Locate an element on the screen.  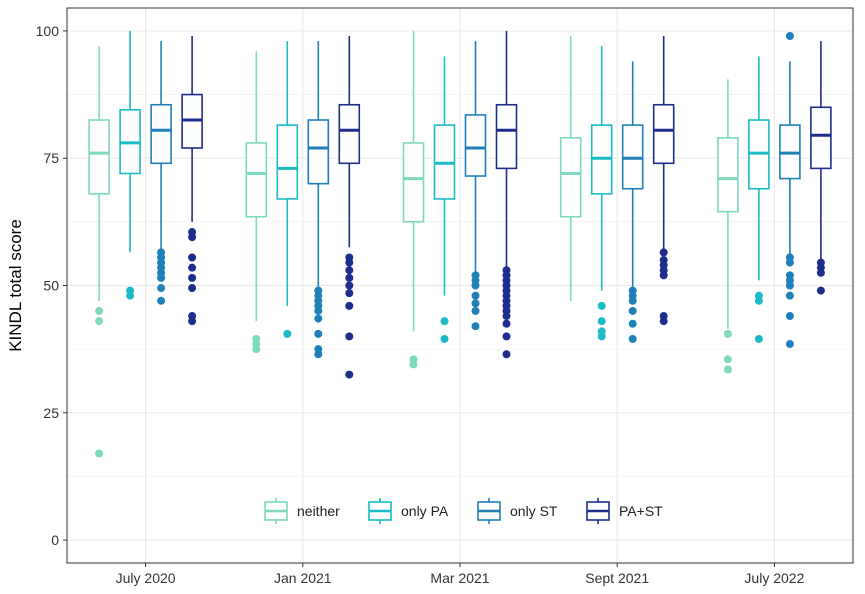
legend-item: only PA is located at coordinates (408, 511).